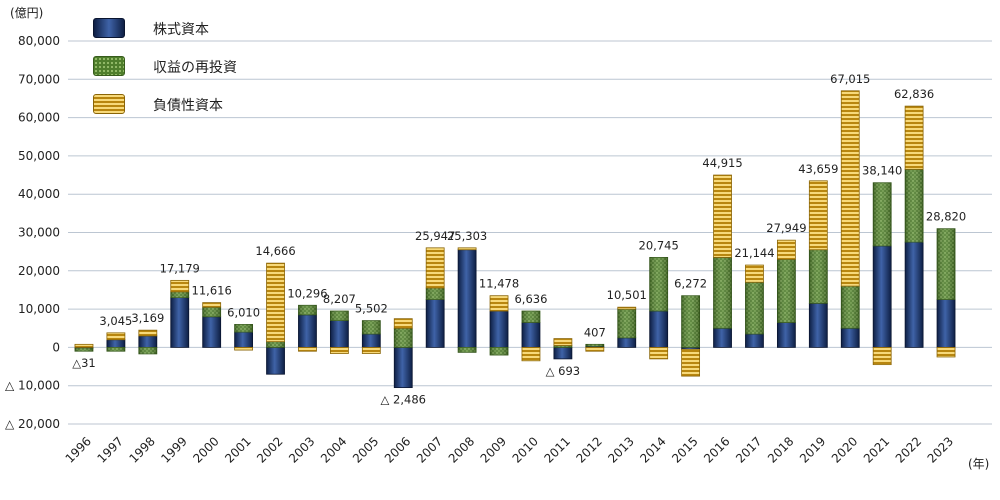 Image resolution: width=1000 pixels, height=500 pixels. I want to click on bar-equity-2014, so click(659, 329).